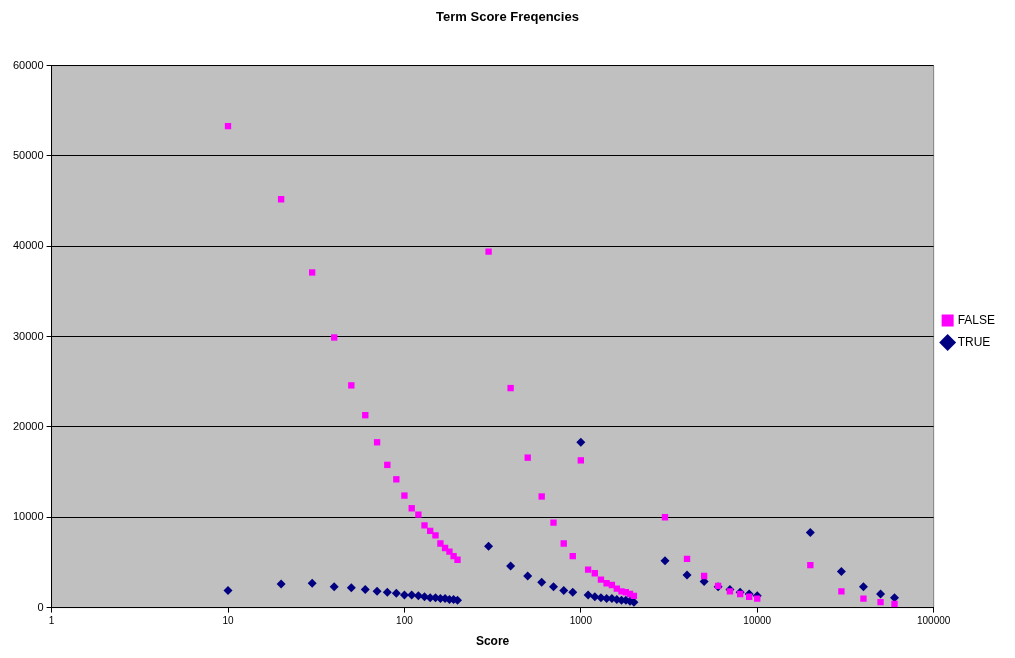  Describe the element at coordinates (492, 641) in the screenshot. I see `x-axis-title: Score` at that location.